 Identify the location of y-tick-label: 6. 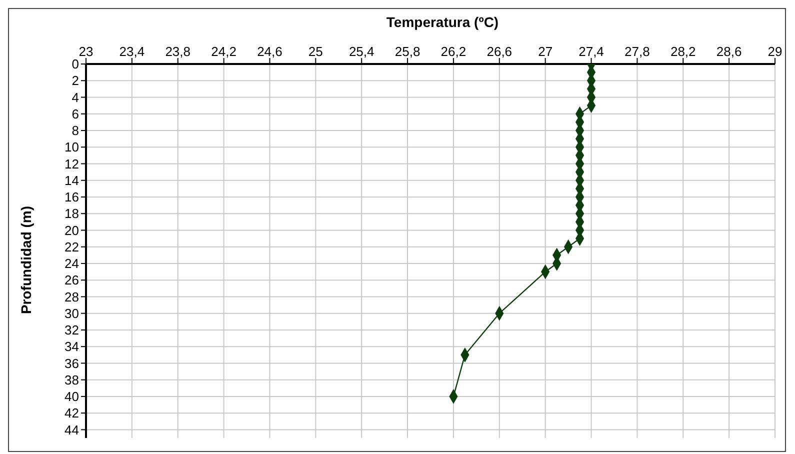
(75, 114).